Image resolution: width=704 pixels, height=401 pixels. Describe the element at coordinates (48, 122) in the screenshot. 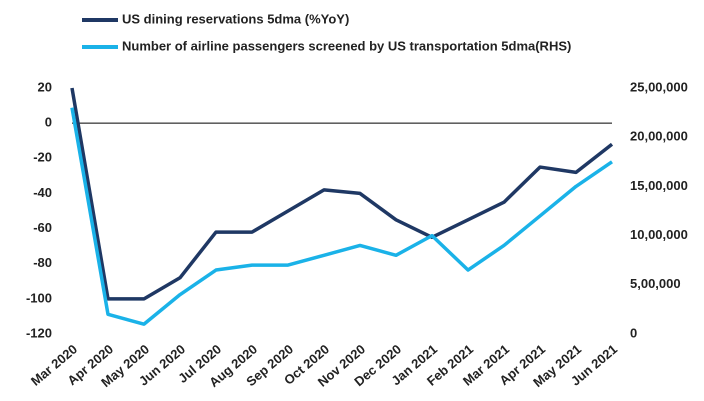

I see `y-tick-label: 0` at that location.